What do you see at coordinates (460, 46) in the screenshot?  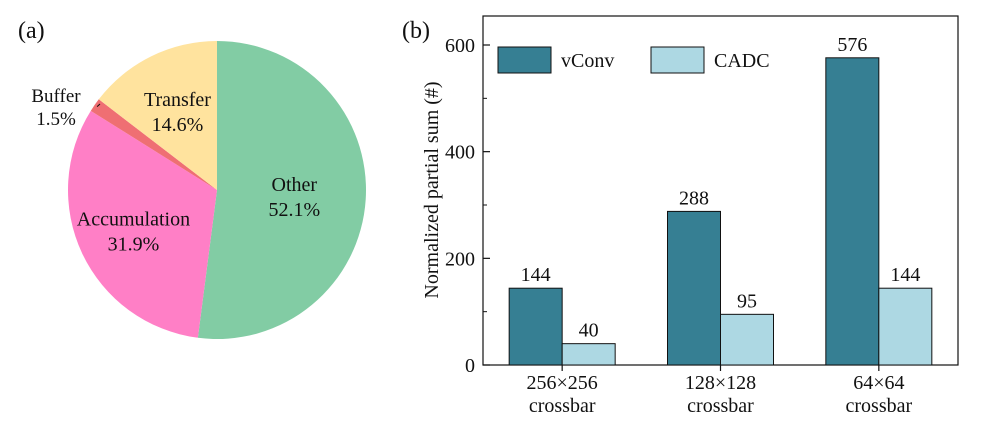 I see `y-tick-label: 600` at bounding box center [460, 46].